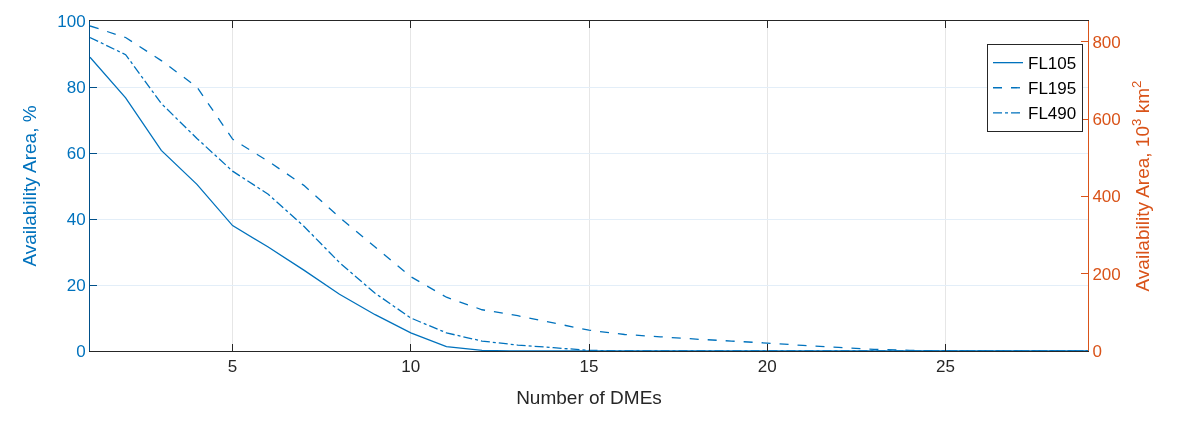 This screenshot has width=1194, height=426. Describe the element at coordinates (1052, 114) in the screenshot. I see `legend-label: FL490` at that location.